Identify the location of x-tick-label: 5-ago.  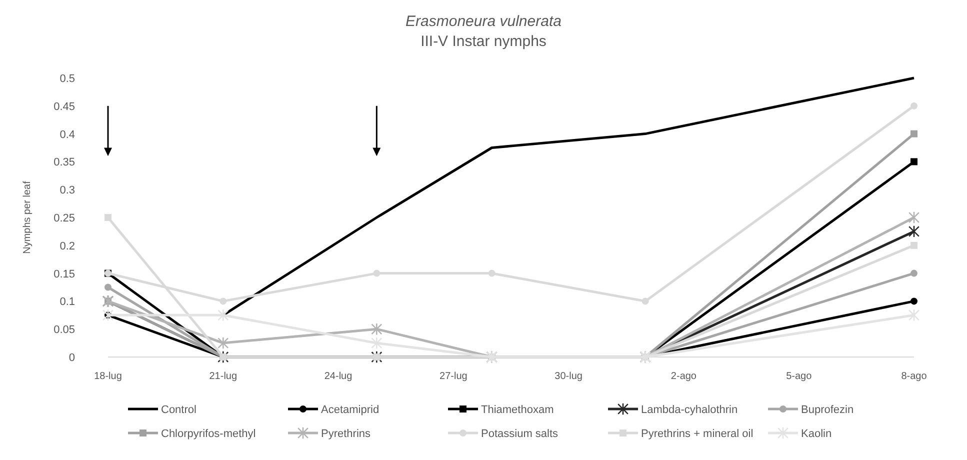
(799, 376).